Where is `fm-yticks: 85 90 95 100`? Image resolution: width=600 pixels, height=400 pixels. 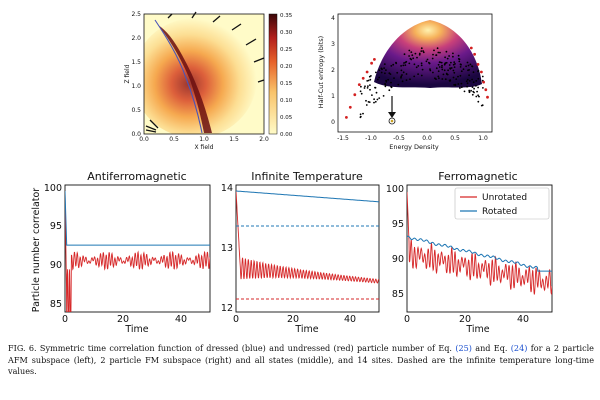 fm-yticks: 85 90 95 100 is located at coordinates (395, 242).